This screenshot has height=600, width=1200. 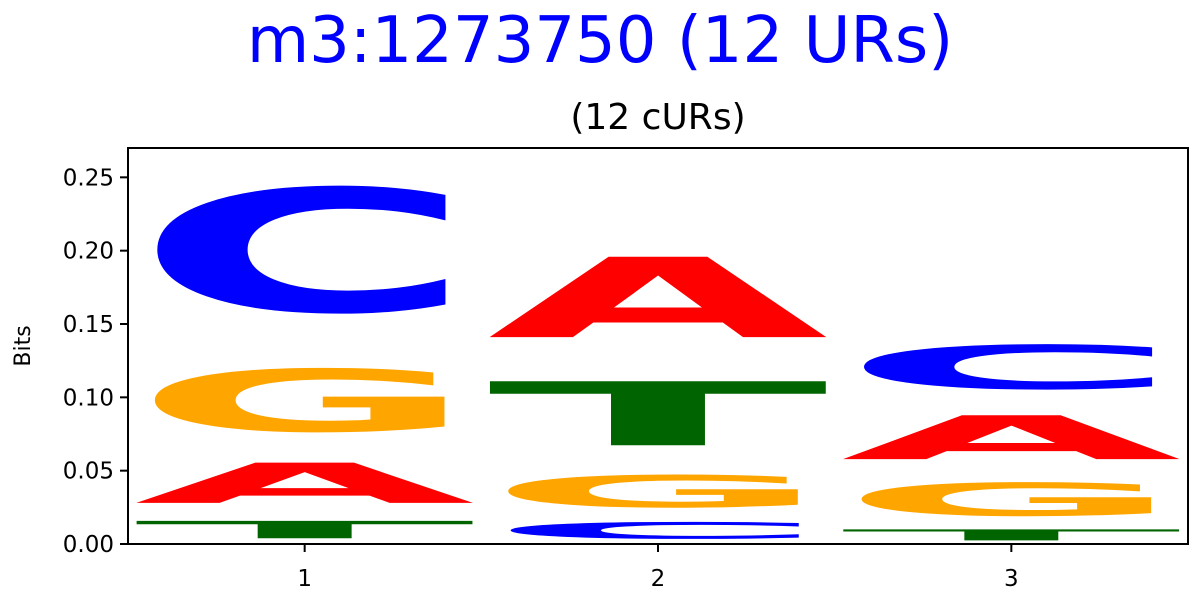 I want to click on figure-title: m3:1273750 (12 URs), so click(x=600, y=41).